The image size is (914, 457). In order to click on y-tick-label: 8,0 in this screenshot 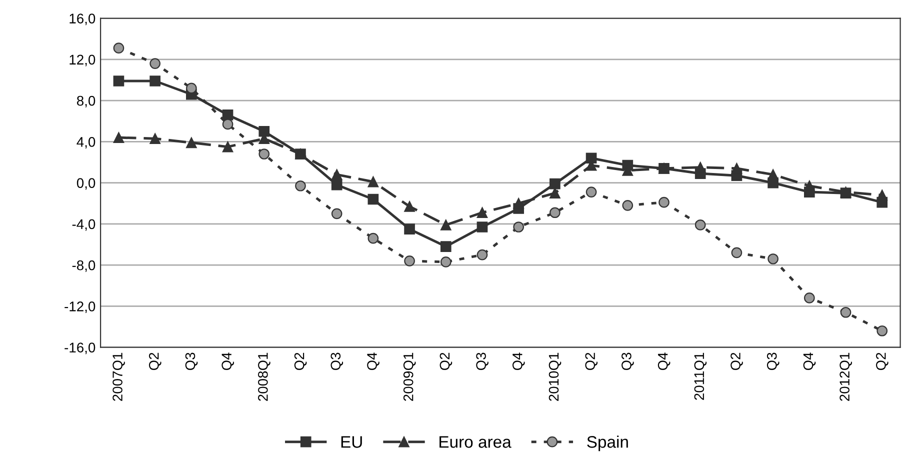, I will do `click(86, 102)`.